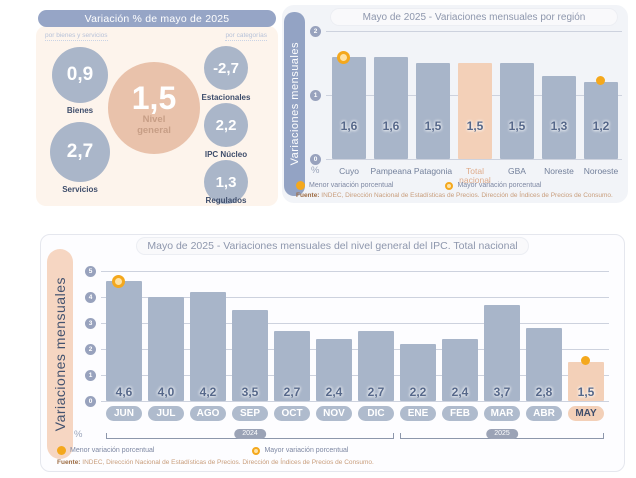 The width and height of the screenshot is (636, 478). What do you see at coordinates (90, 323) in the screenshot?
I see `y-tick-label: 3` at bounding box center [90, 323].